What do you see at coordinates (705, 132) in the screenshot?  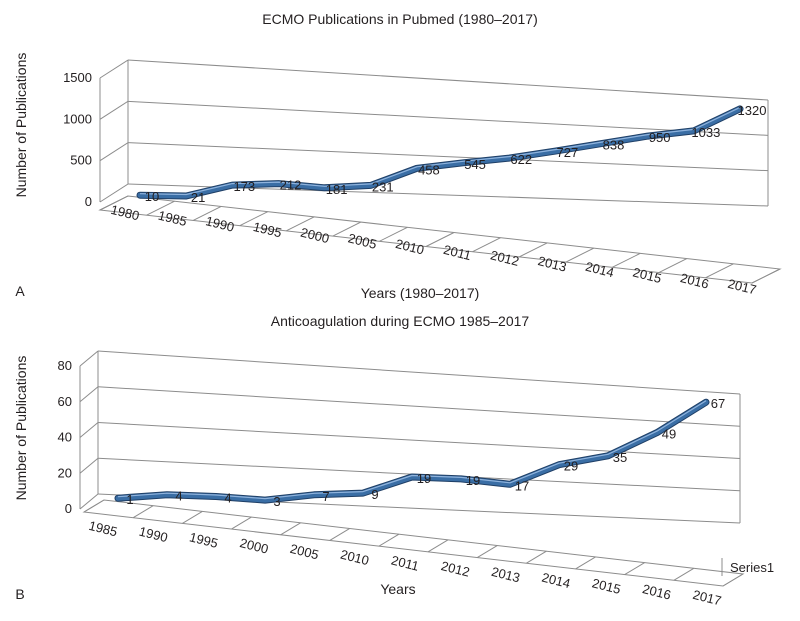 I see `data-label: 1033` at bounding box center [705, 132].